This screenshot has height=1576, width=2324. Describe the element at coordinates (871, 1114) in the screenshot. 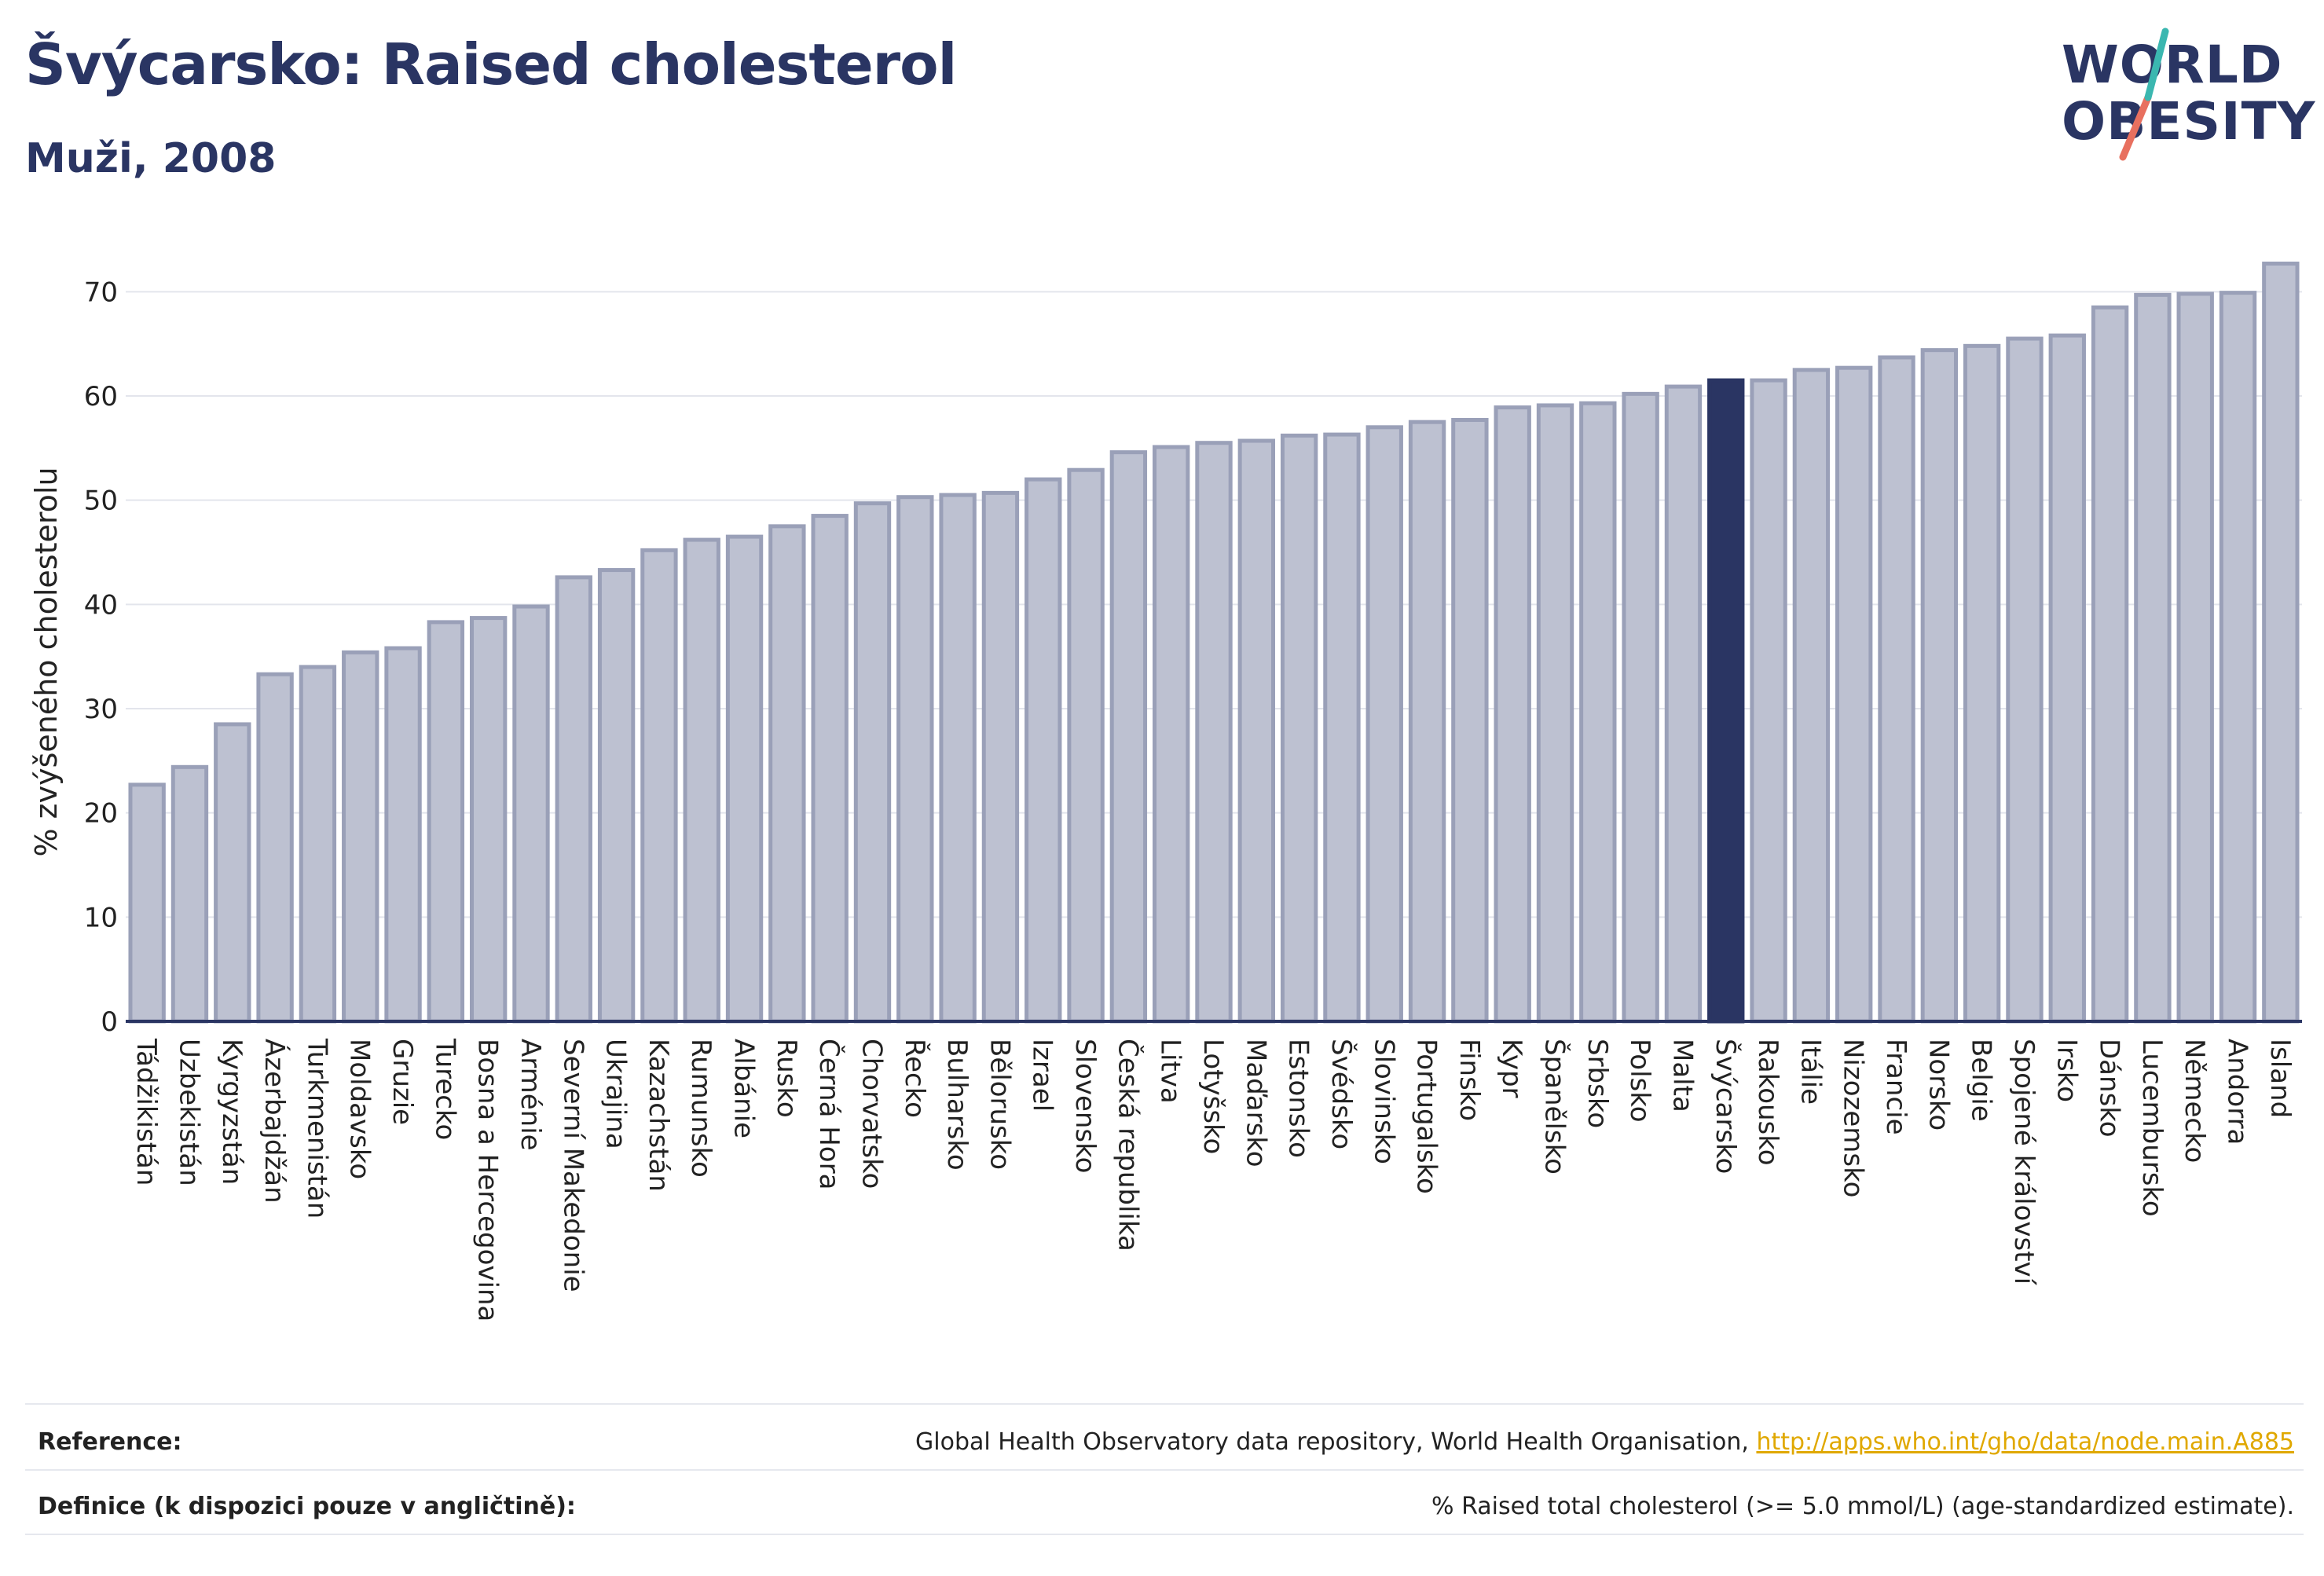

I see `x-tick-label: Chorvatsko` at that location.